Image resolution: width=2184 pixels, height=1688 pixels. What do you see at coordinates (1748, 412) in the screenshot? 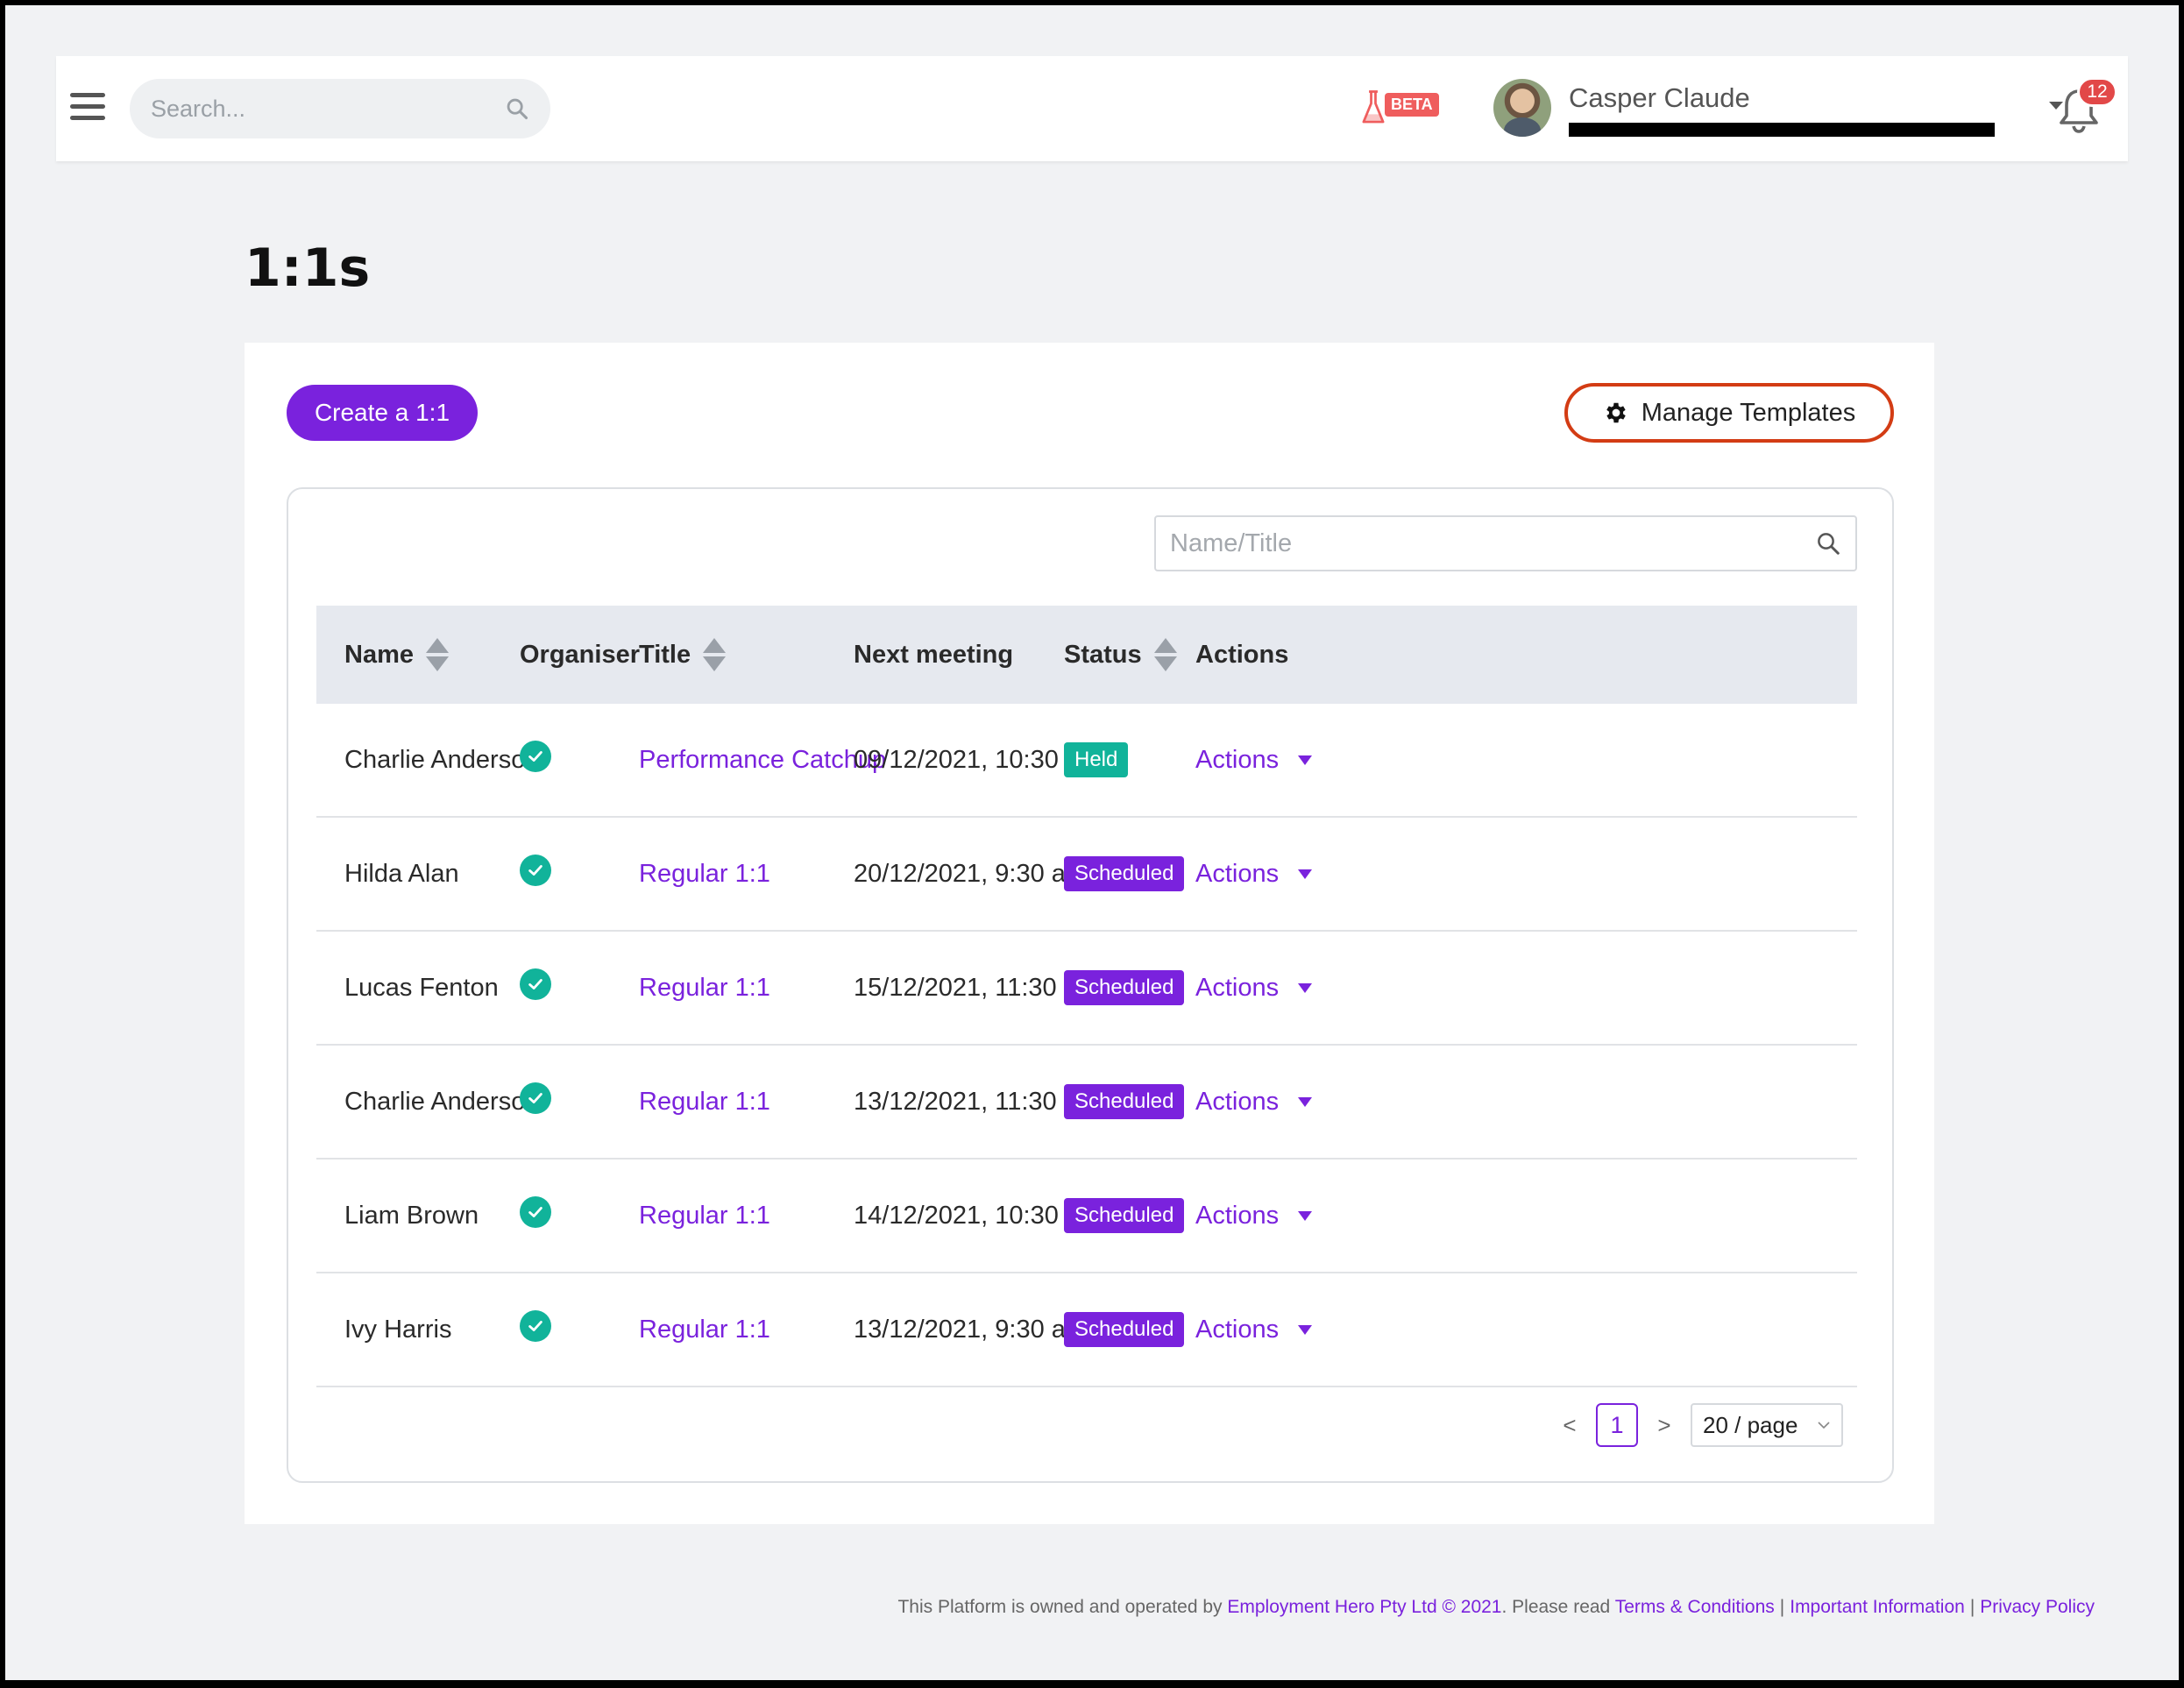
I see `manage-templates-label: Manage Templates` at bounding box center [1748, 412].